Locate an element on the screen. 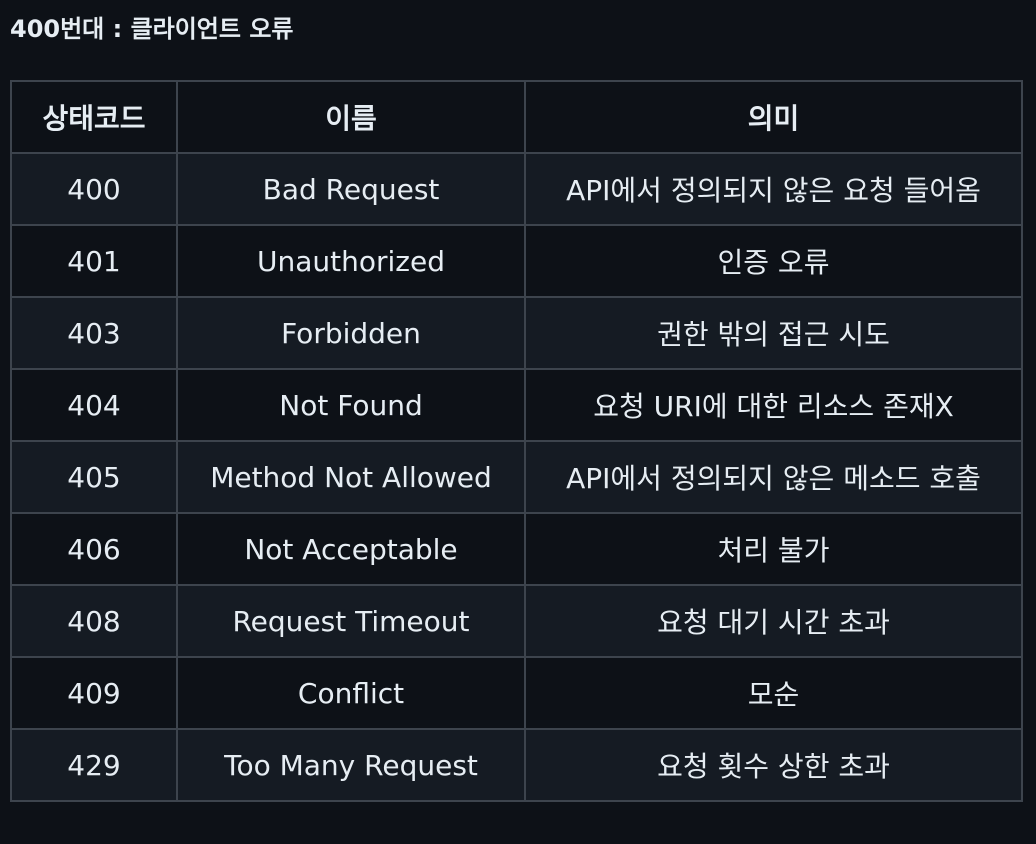 The width and height of the screenshot is (1036, 844). cell-name: Not Found is located at coordinates (351, 405).